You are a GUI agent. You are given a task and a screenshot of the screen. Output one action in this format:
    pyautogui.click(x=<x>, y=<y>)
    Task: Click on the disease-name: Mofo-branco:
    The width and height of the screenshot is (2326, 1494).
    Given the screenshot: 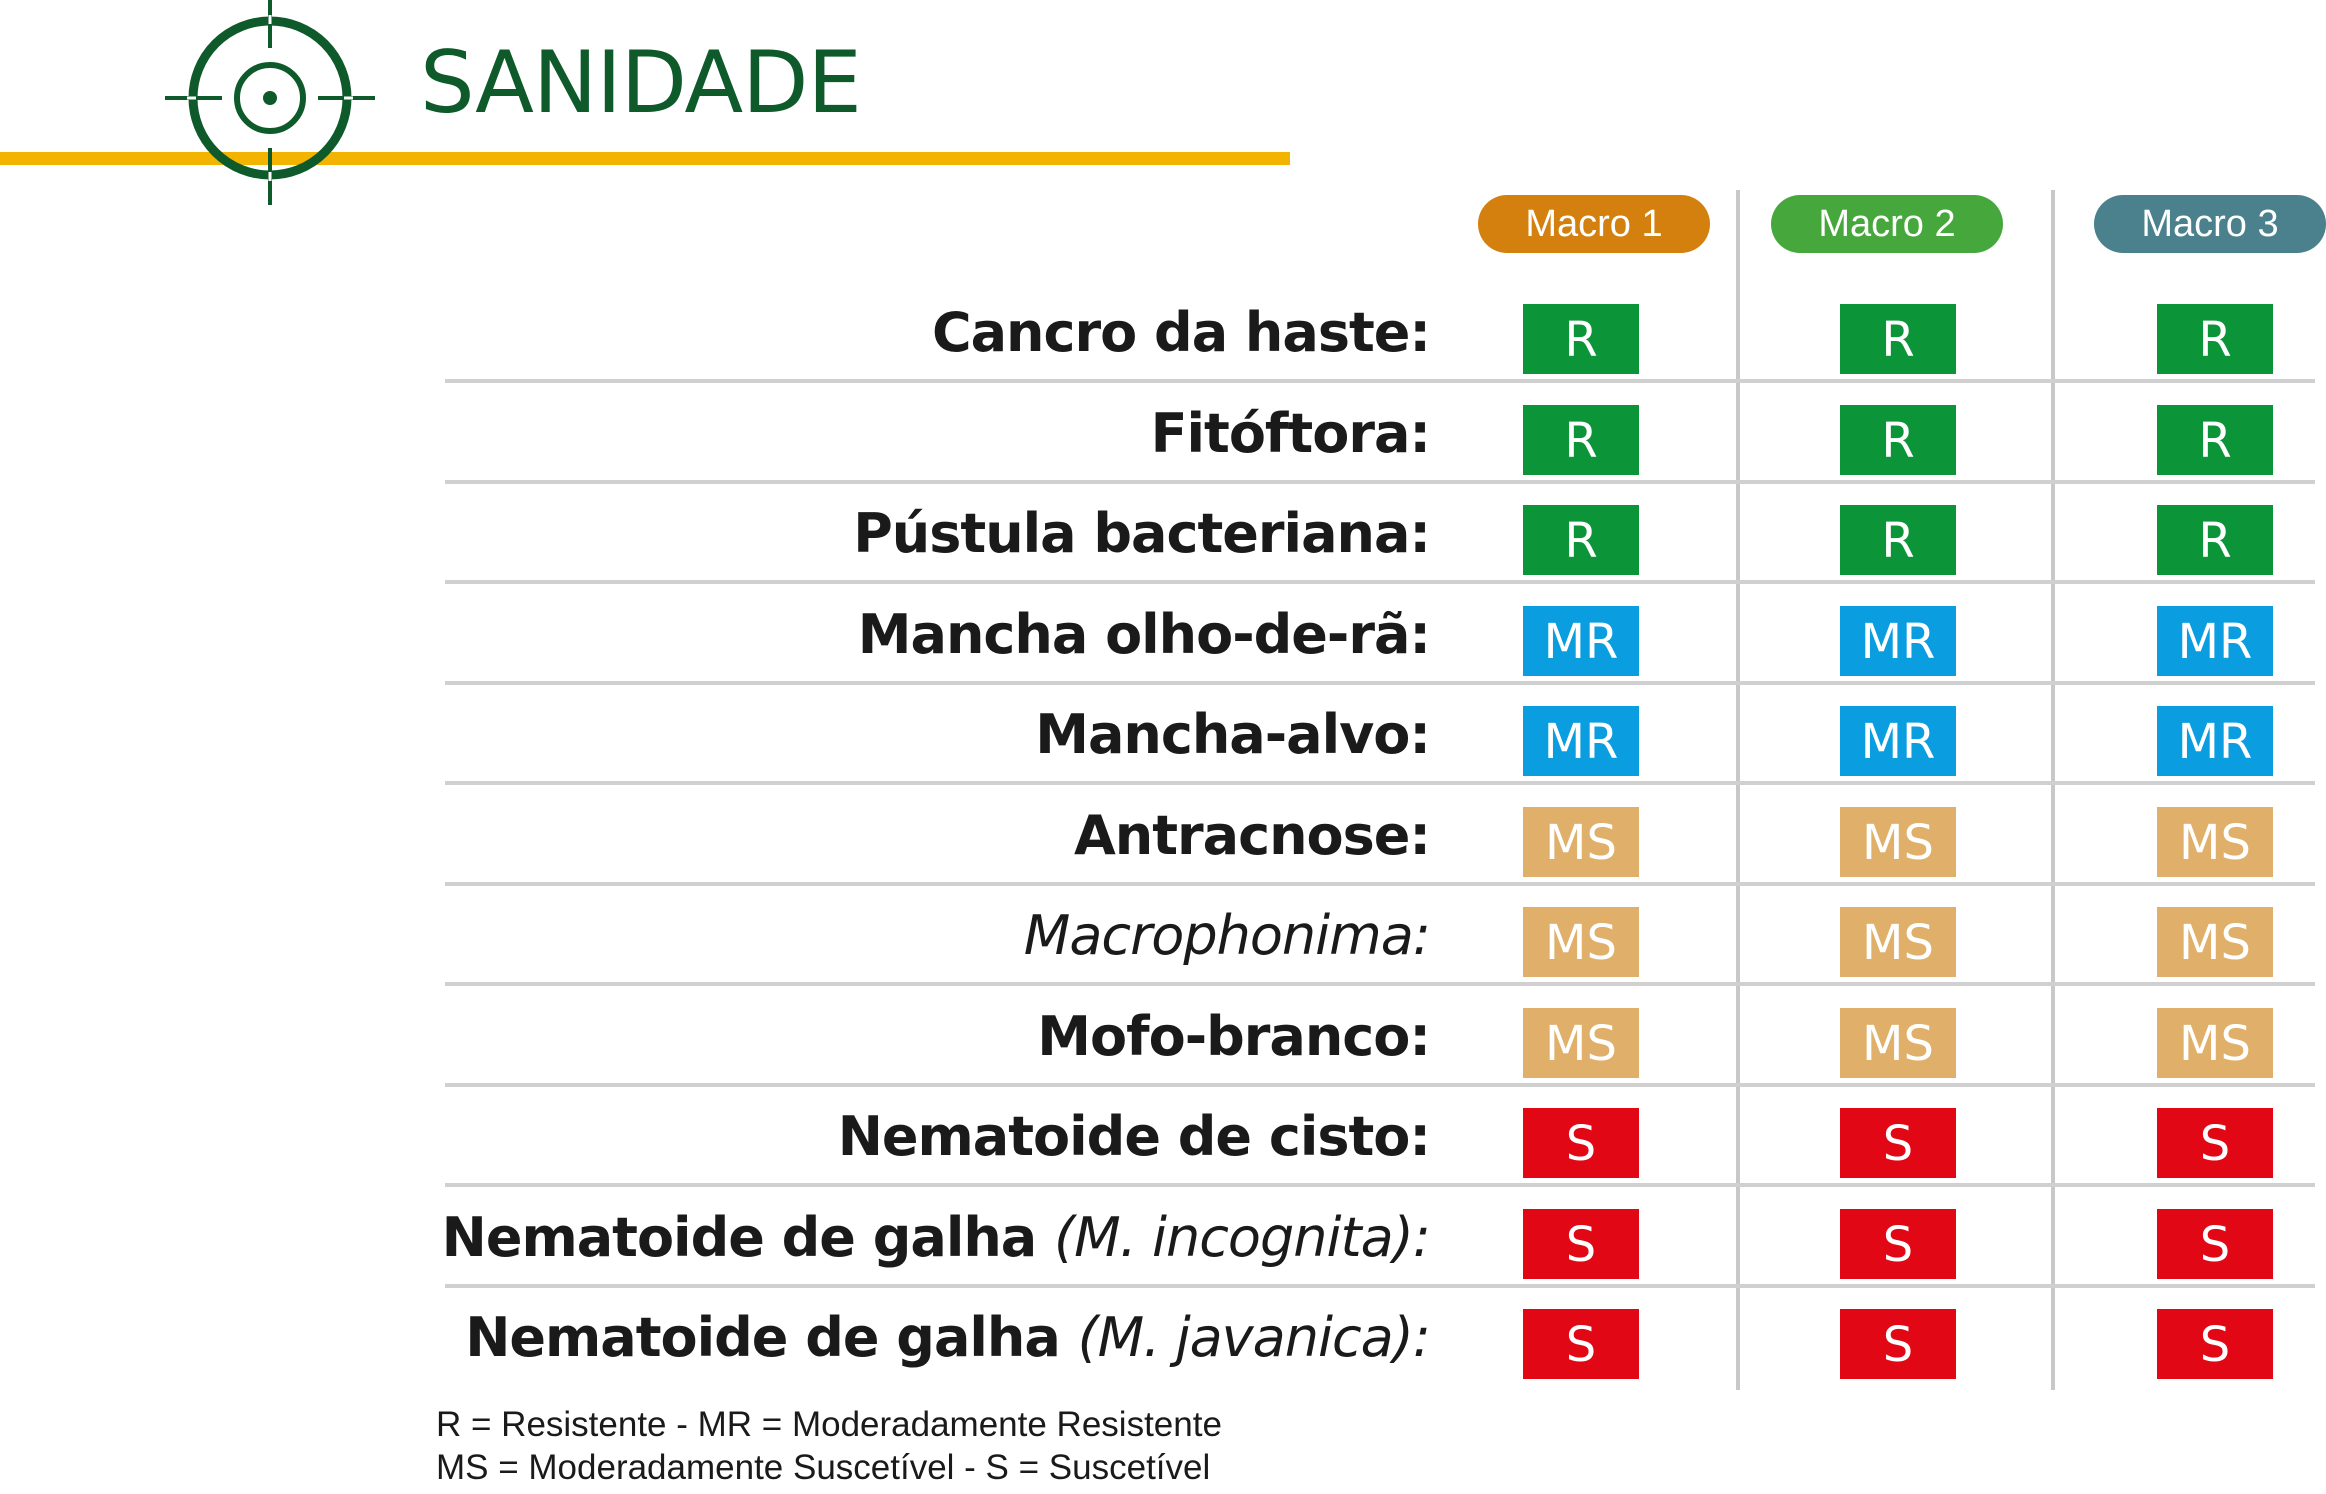 What is the action you would take?
    pyautogui.click(x=1234, y=1036)
    